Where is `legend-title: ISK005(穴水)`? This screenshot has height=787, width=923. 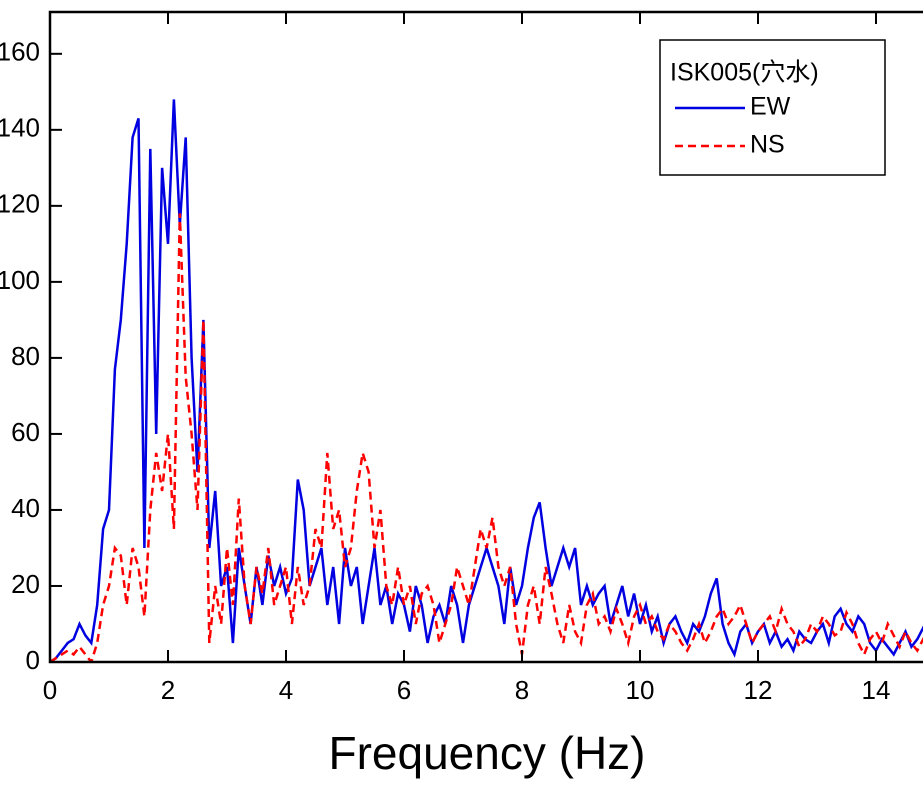 legend-title: ISK005(穴水) is located at coordinates (744, 73).